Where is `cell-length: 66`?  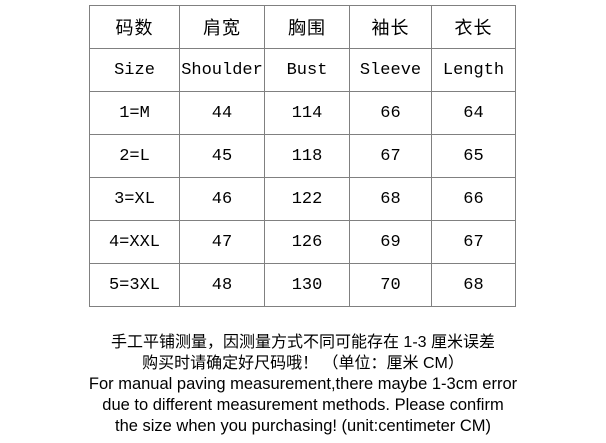
cell-length: 66 is located at coordinates (473, 199).